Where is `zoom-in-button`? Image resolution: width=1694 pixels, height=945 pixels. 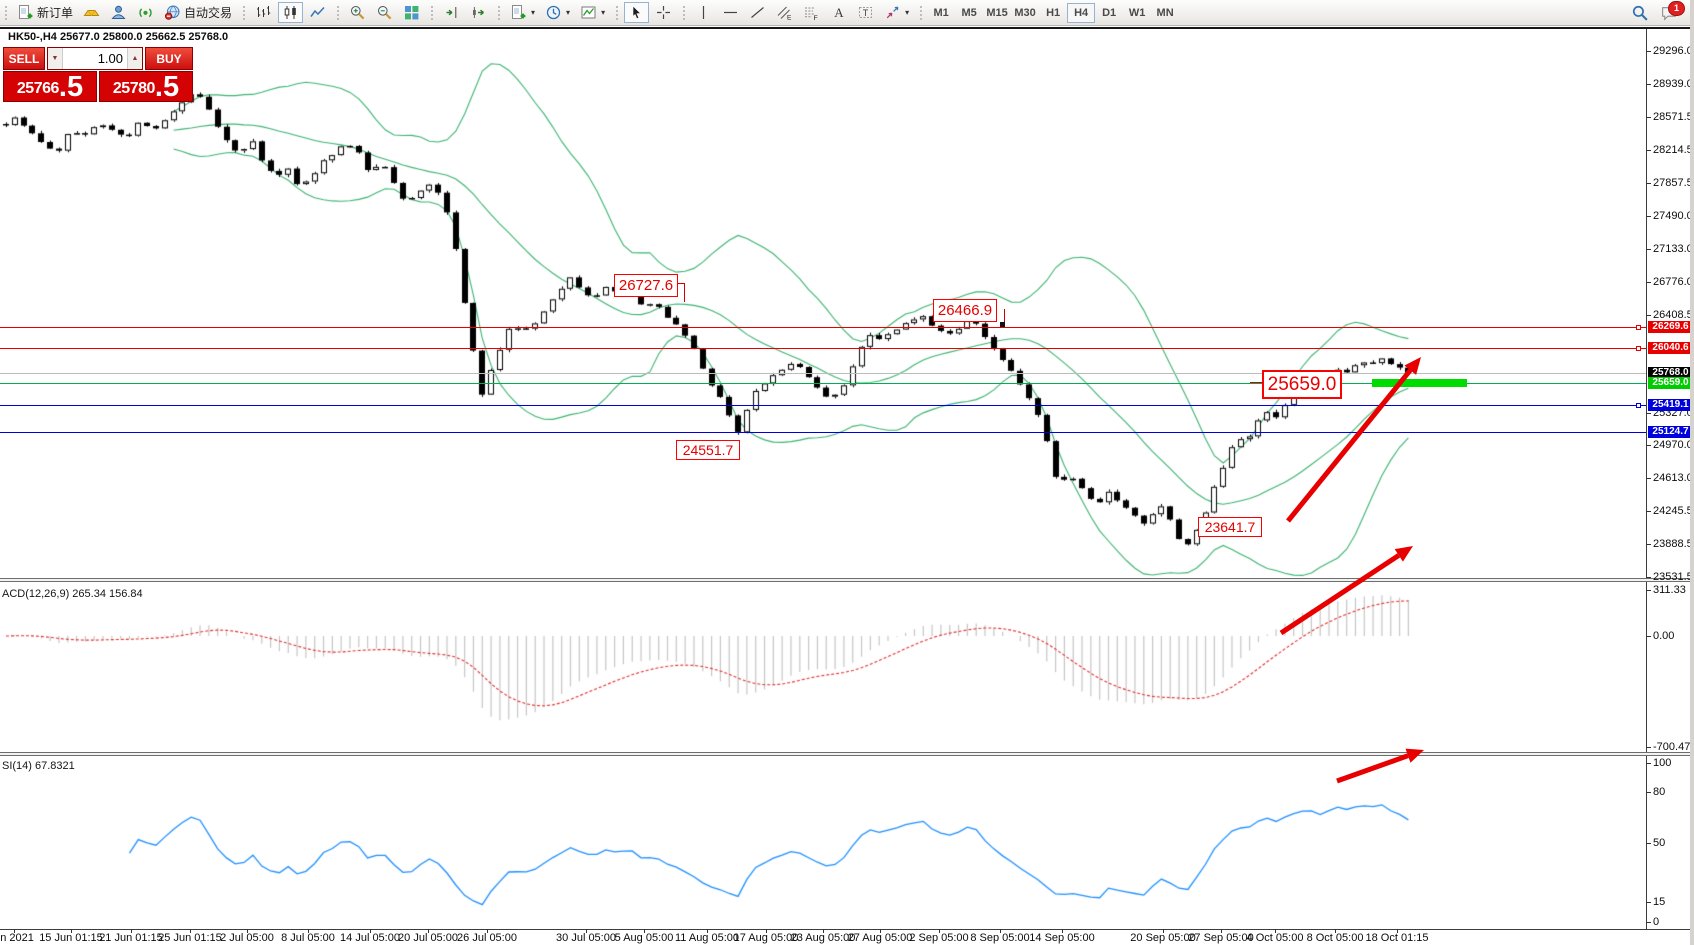
zoom-in-button is located at coordinates (357, 12).